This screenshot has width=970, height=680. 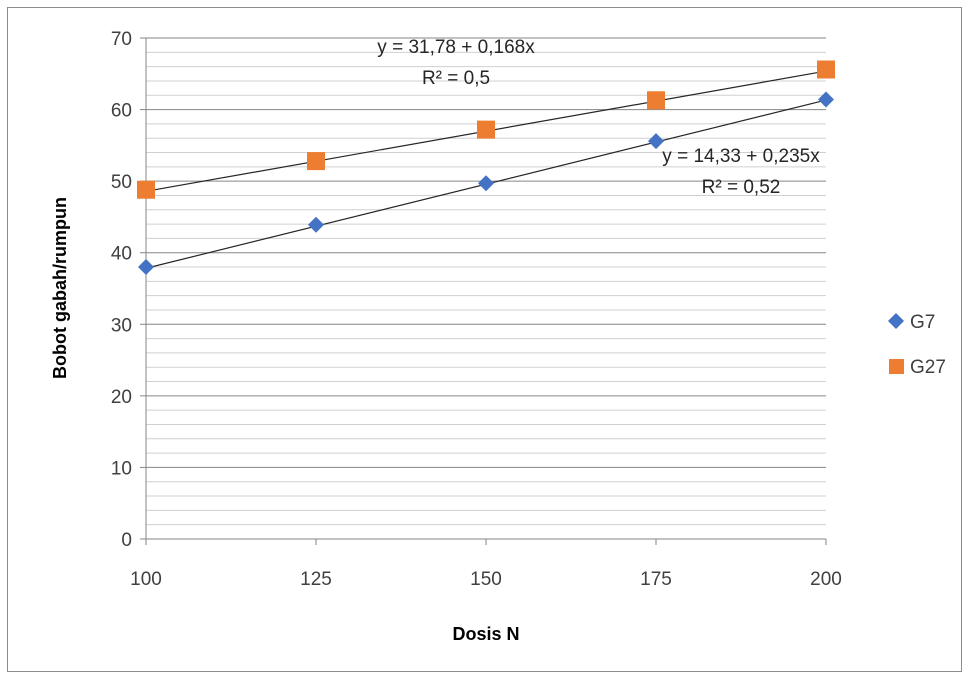 I want to click on g7-equation: y = 14,33 + 0,235x, so click(x=741, y=156).